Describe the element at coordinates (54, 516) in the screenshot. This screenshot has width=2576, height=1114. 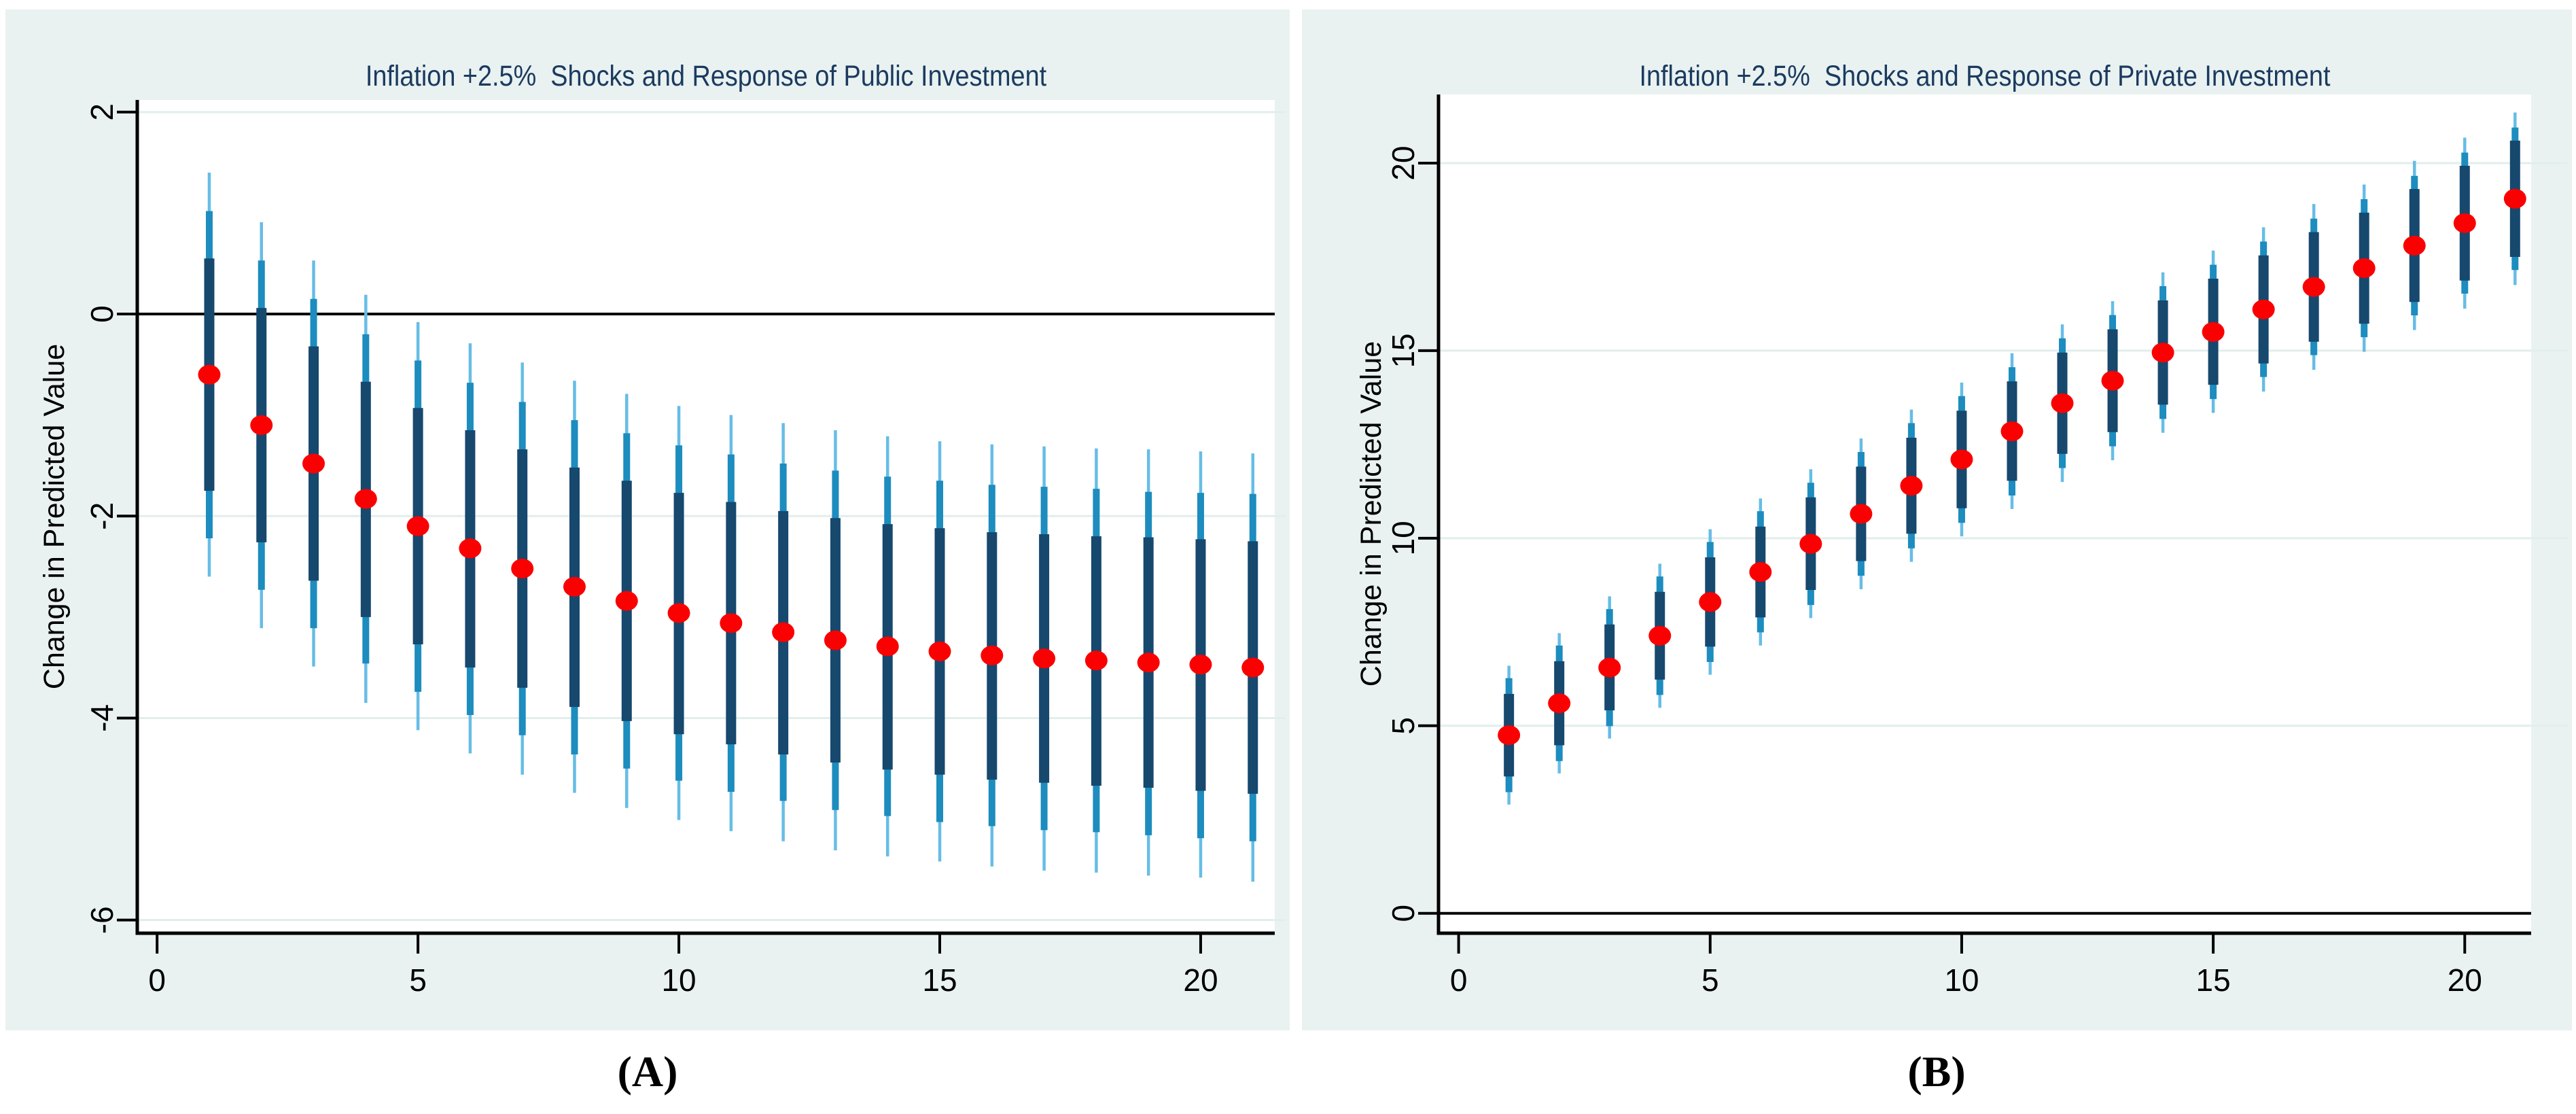
I see `y-axis-label-public: Change in Predicted Value` at that location.